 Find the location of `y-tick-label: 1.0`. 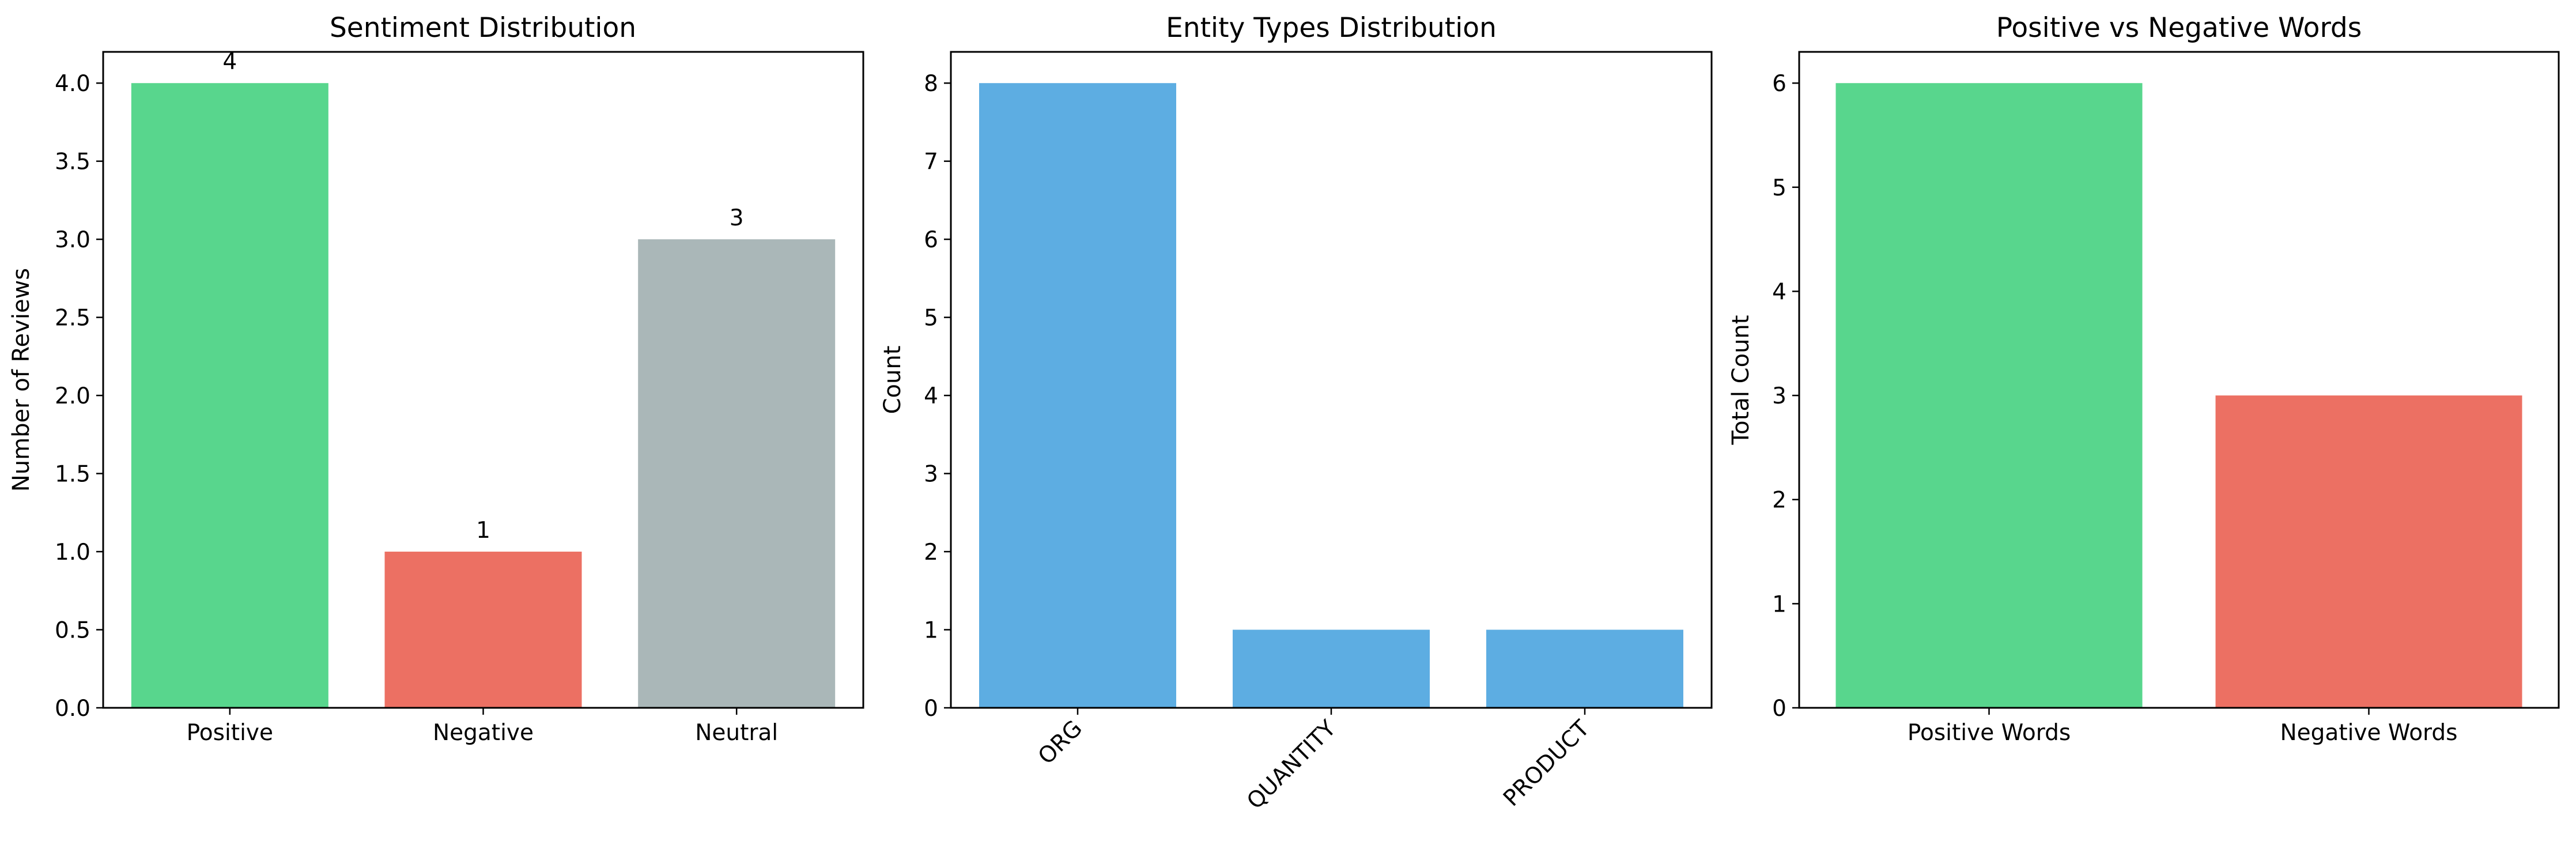

y-tick-label: 1.0 is located at coordinates (72, 553).